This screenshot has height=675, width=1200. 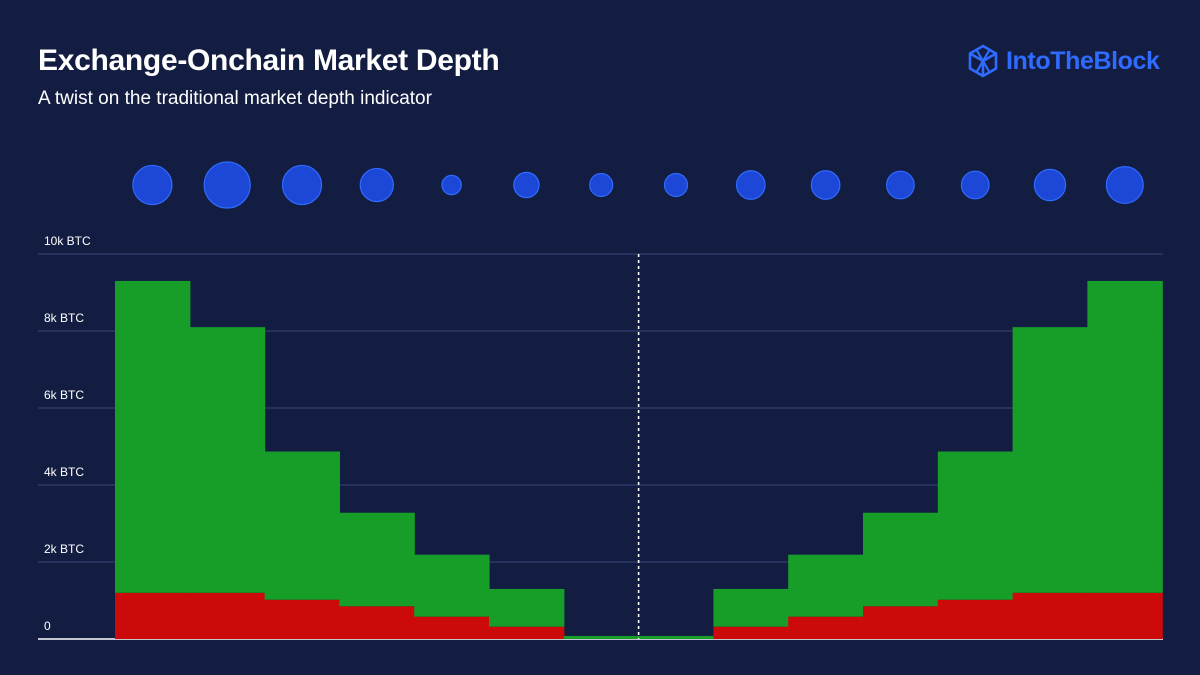 What do you see at coordinates (47, 626) in the screenshot?
I see `y-tick-label: 0` at bounding box center [47, 626].